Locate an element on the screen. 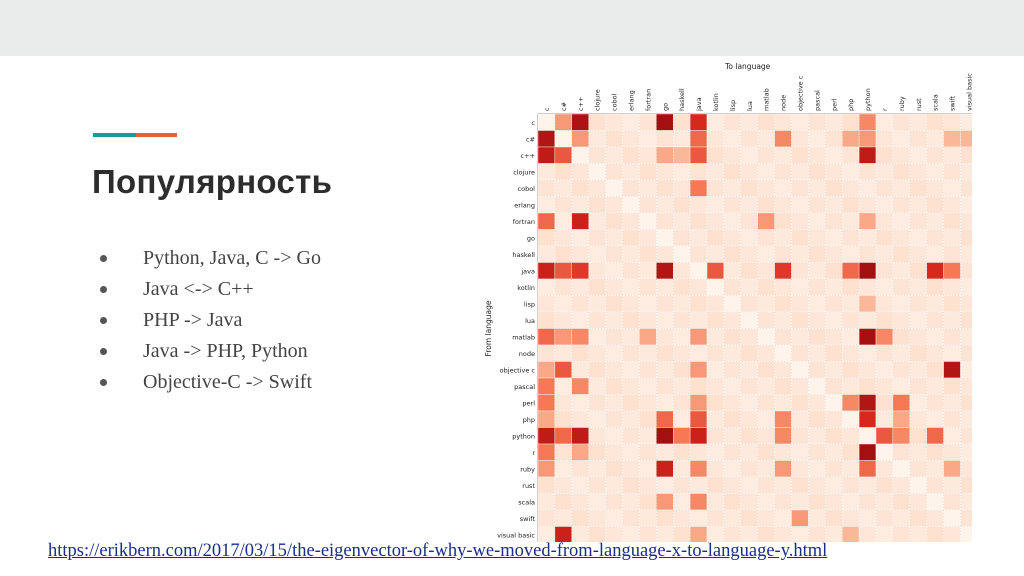 The width and height of the screenshot is (1024, 576). bullet-text: PHP -> Java is located at coordinates (193, 320).